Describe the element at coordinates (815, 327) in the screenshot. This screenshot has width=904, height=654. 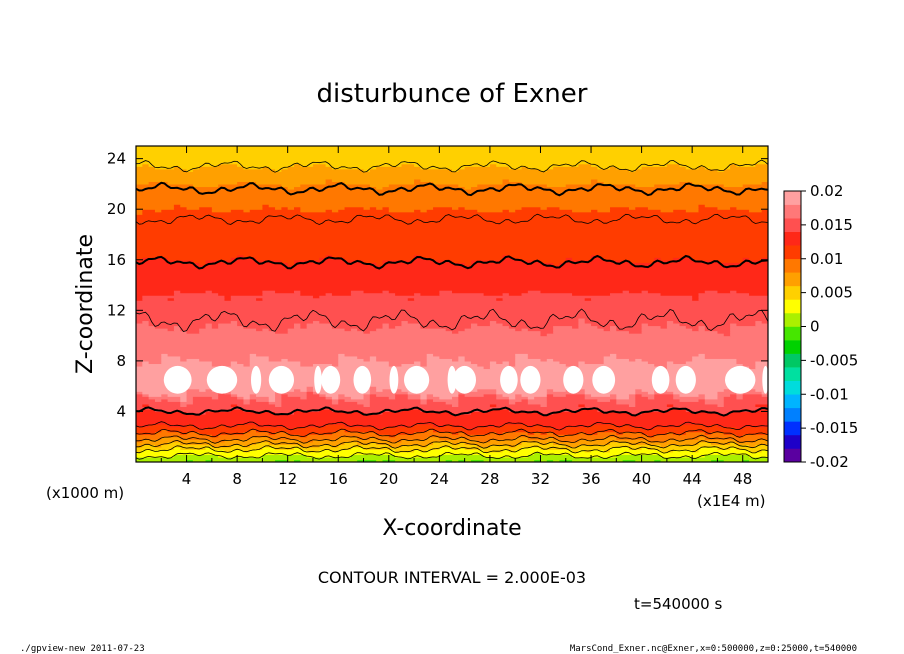
I see `colorbar-tick-label: 0` at that location.